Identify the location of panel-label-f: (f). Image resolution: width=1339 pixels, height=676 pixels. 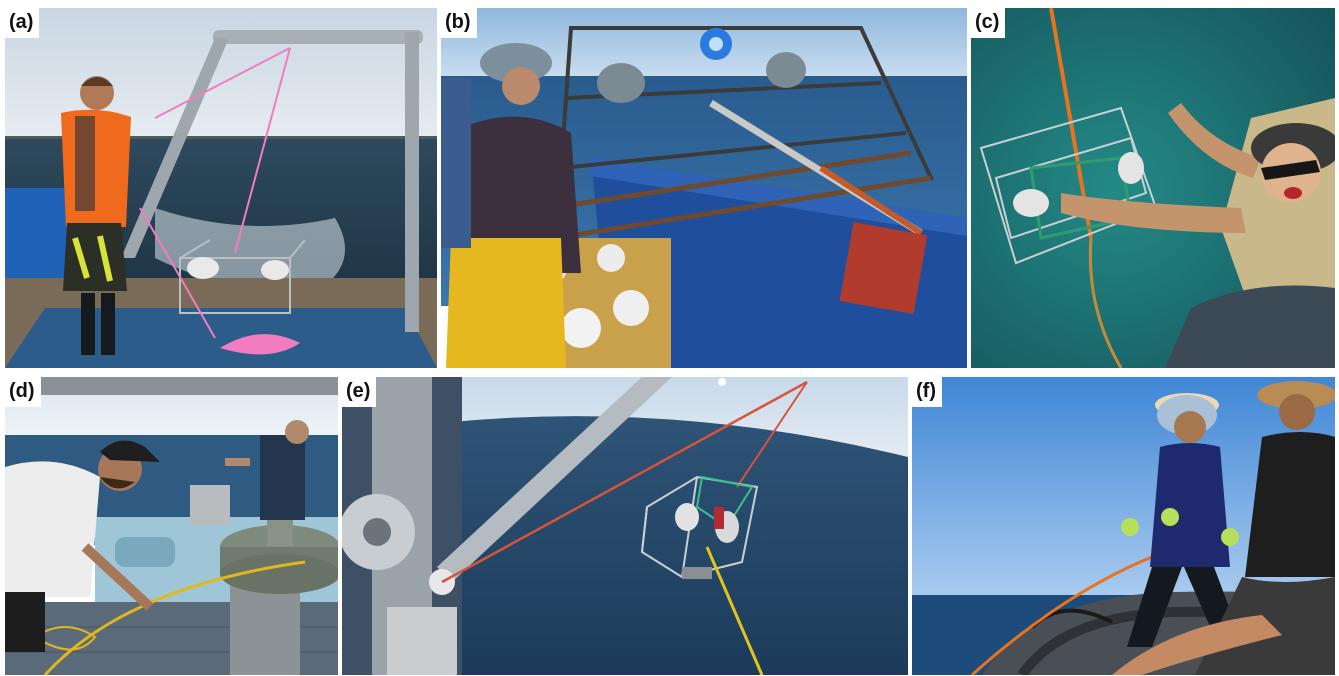
(927, 392).